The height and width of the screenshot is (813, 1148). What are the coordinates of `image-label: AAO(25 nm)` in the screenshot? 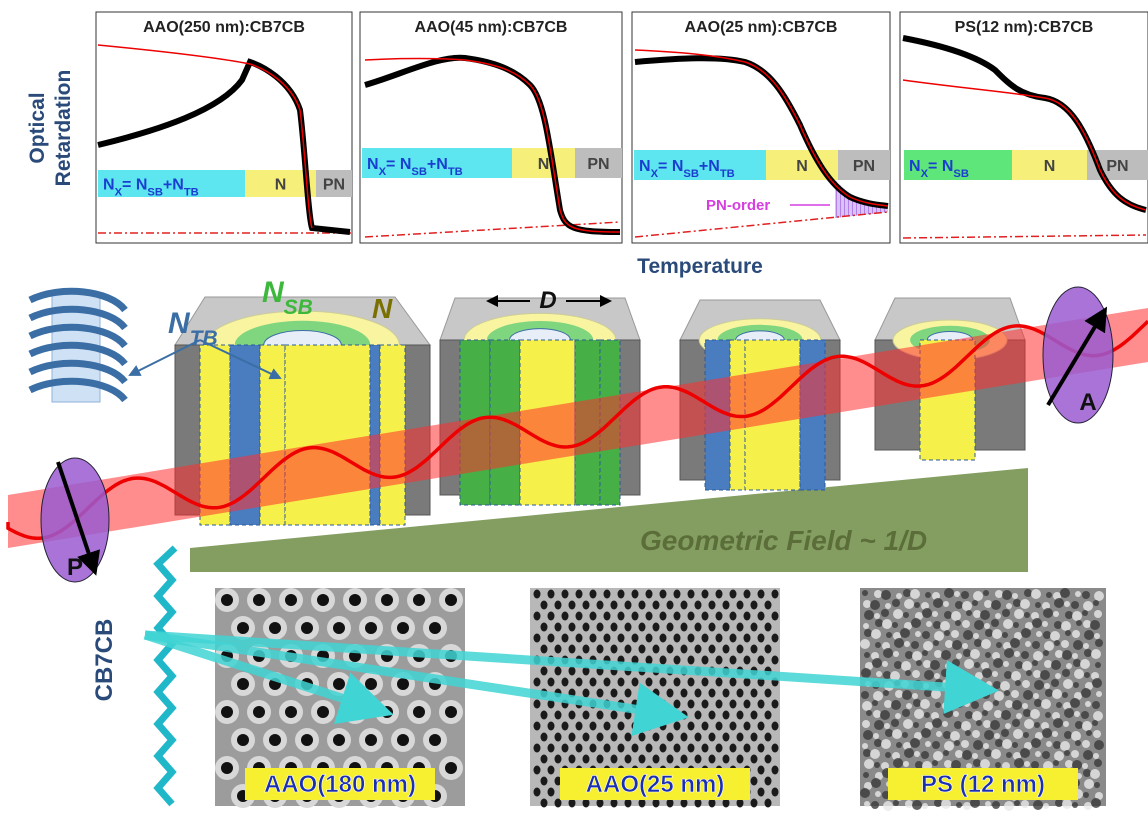 It's located at (655, 784).